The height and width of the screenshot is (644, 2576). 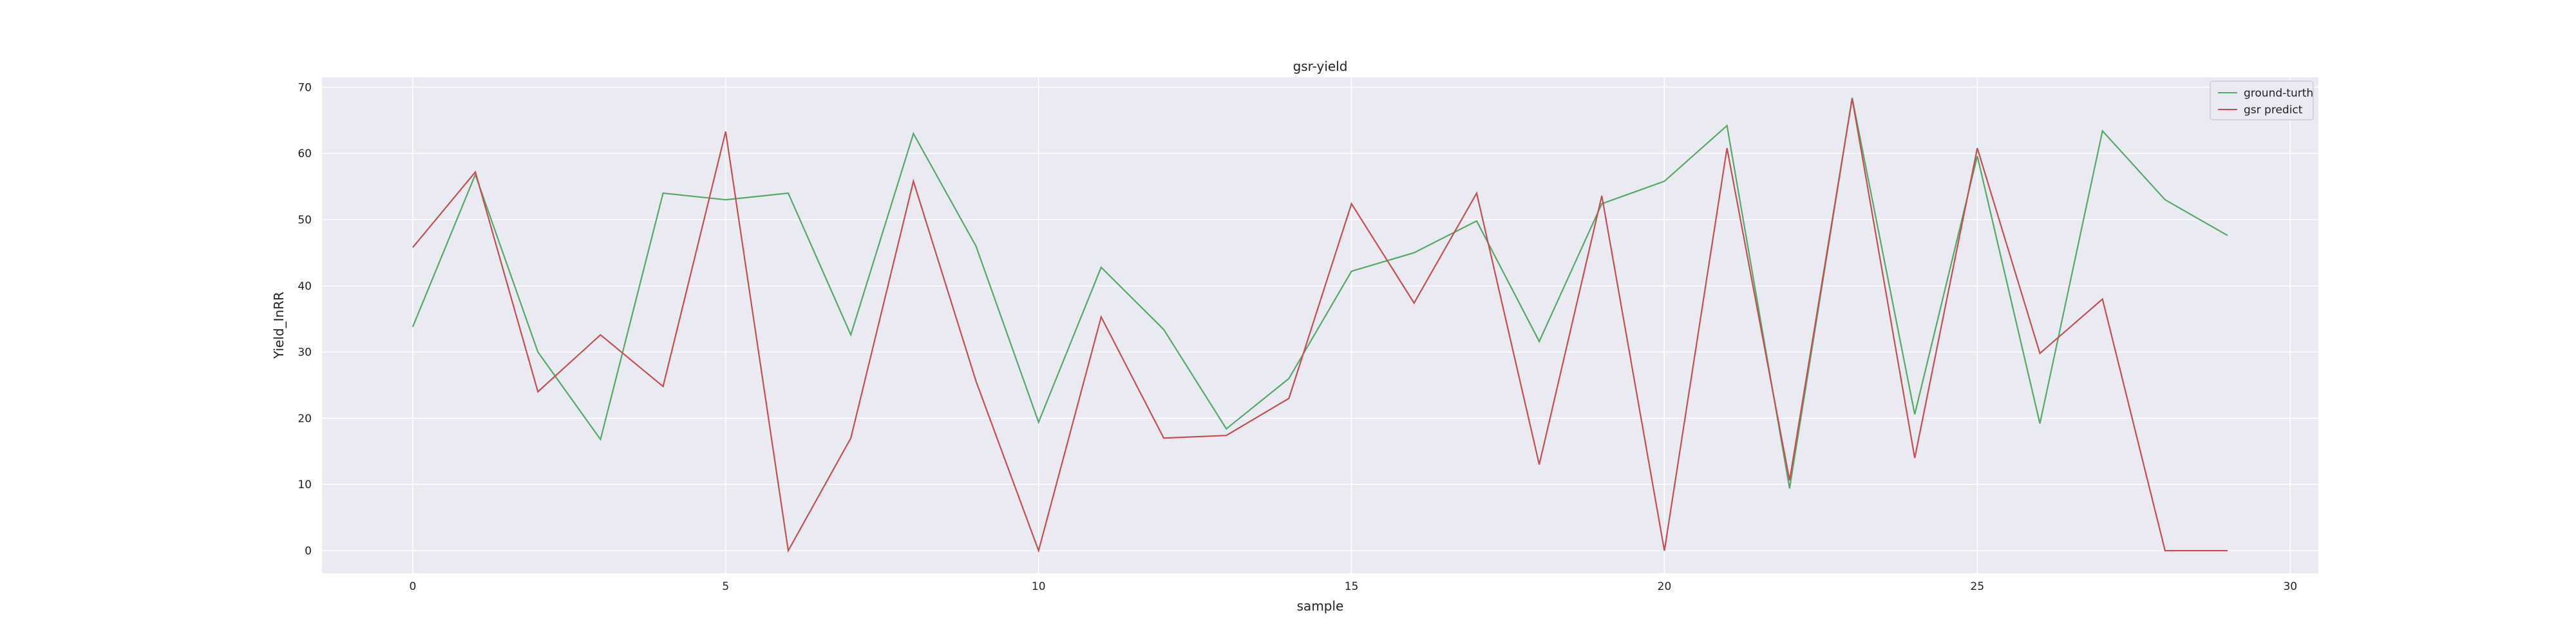 What do you see at coordinates (1978, 587) in the screenshot?
I see `x-tick-label: 25` at bounding box center [1978, 587].